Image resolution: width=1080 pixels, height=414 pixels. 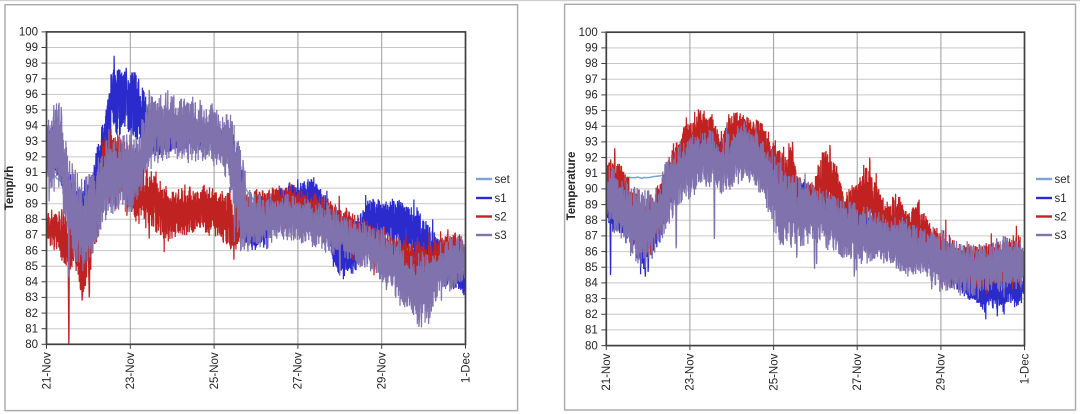 What do you see at coordinates (572, 186) in the screenshot?
I see `svg-text: Temperature` at bounding box center [572, 186].